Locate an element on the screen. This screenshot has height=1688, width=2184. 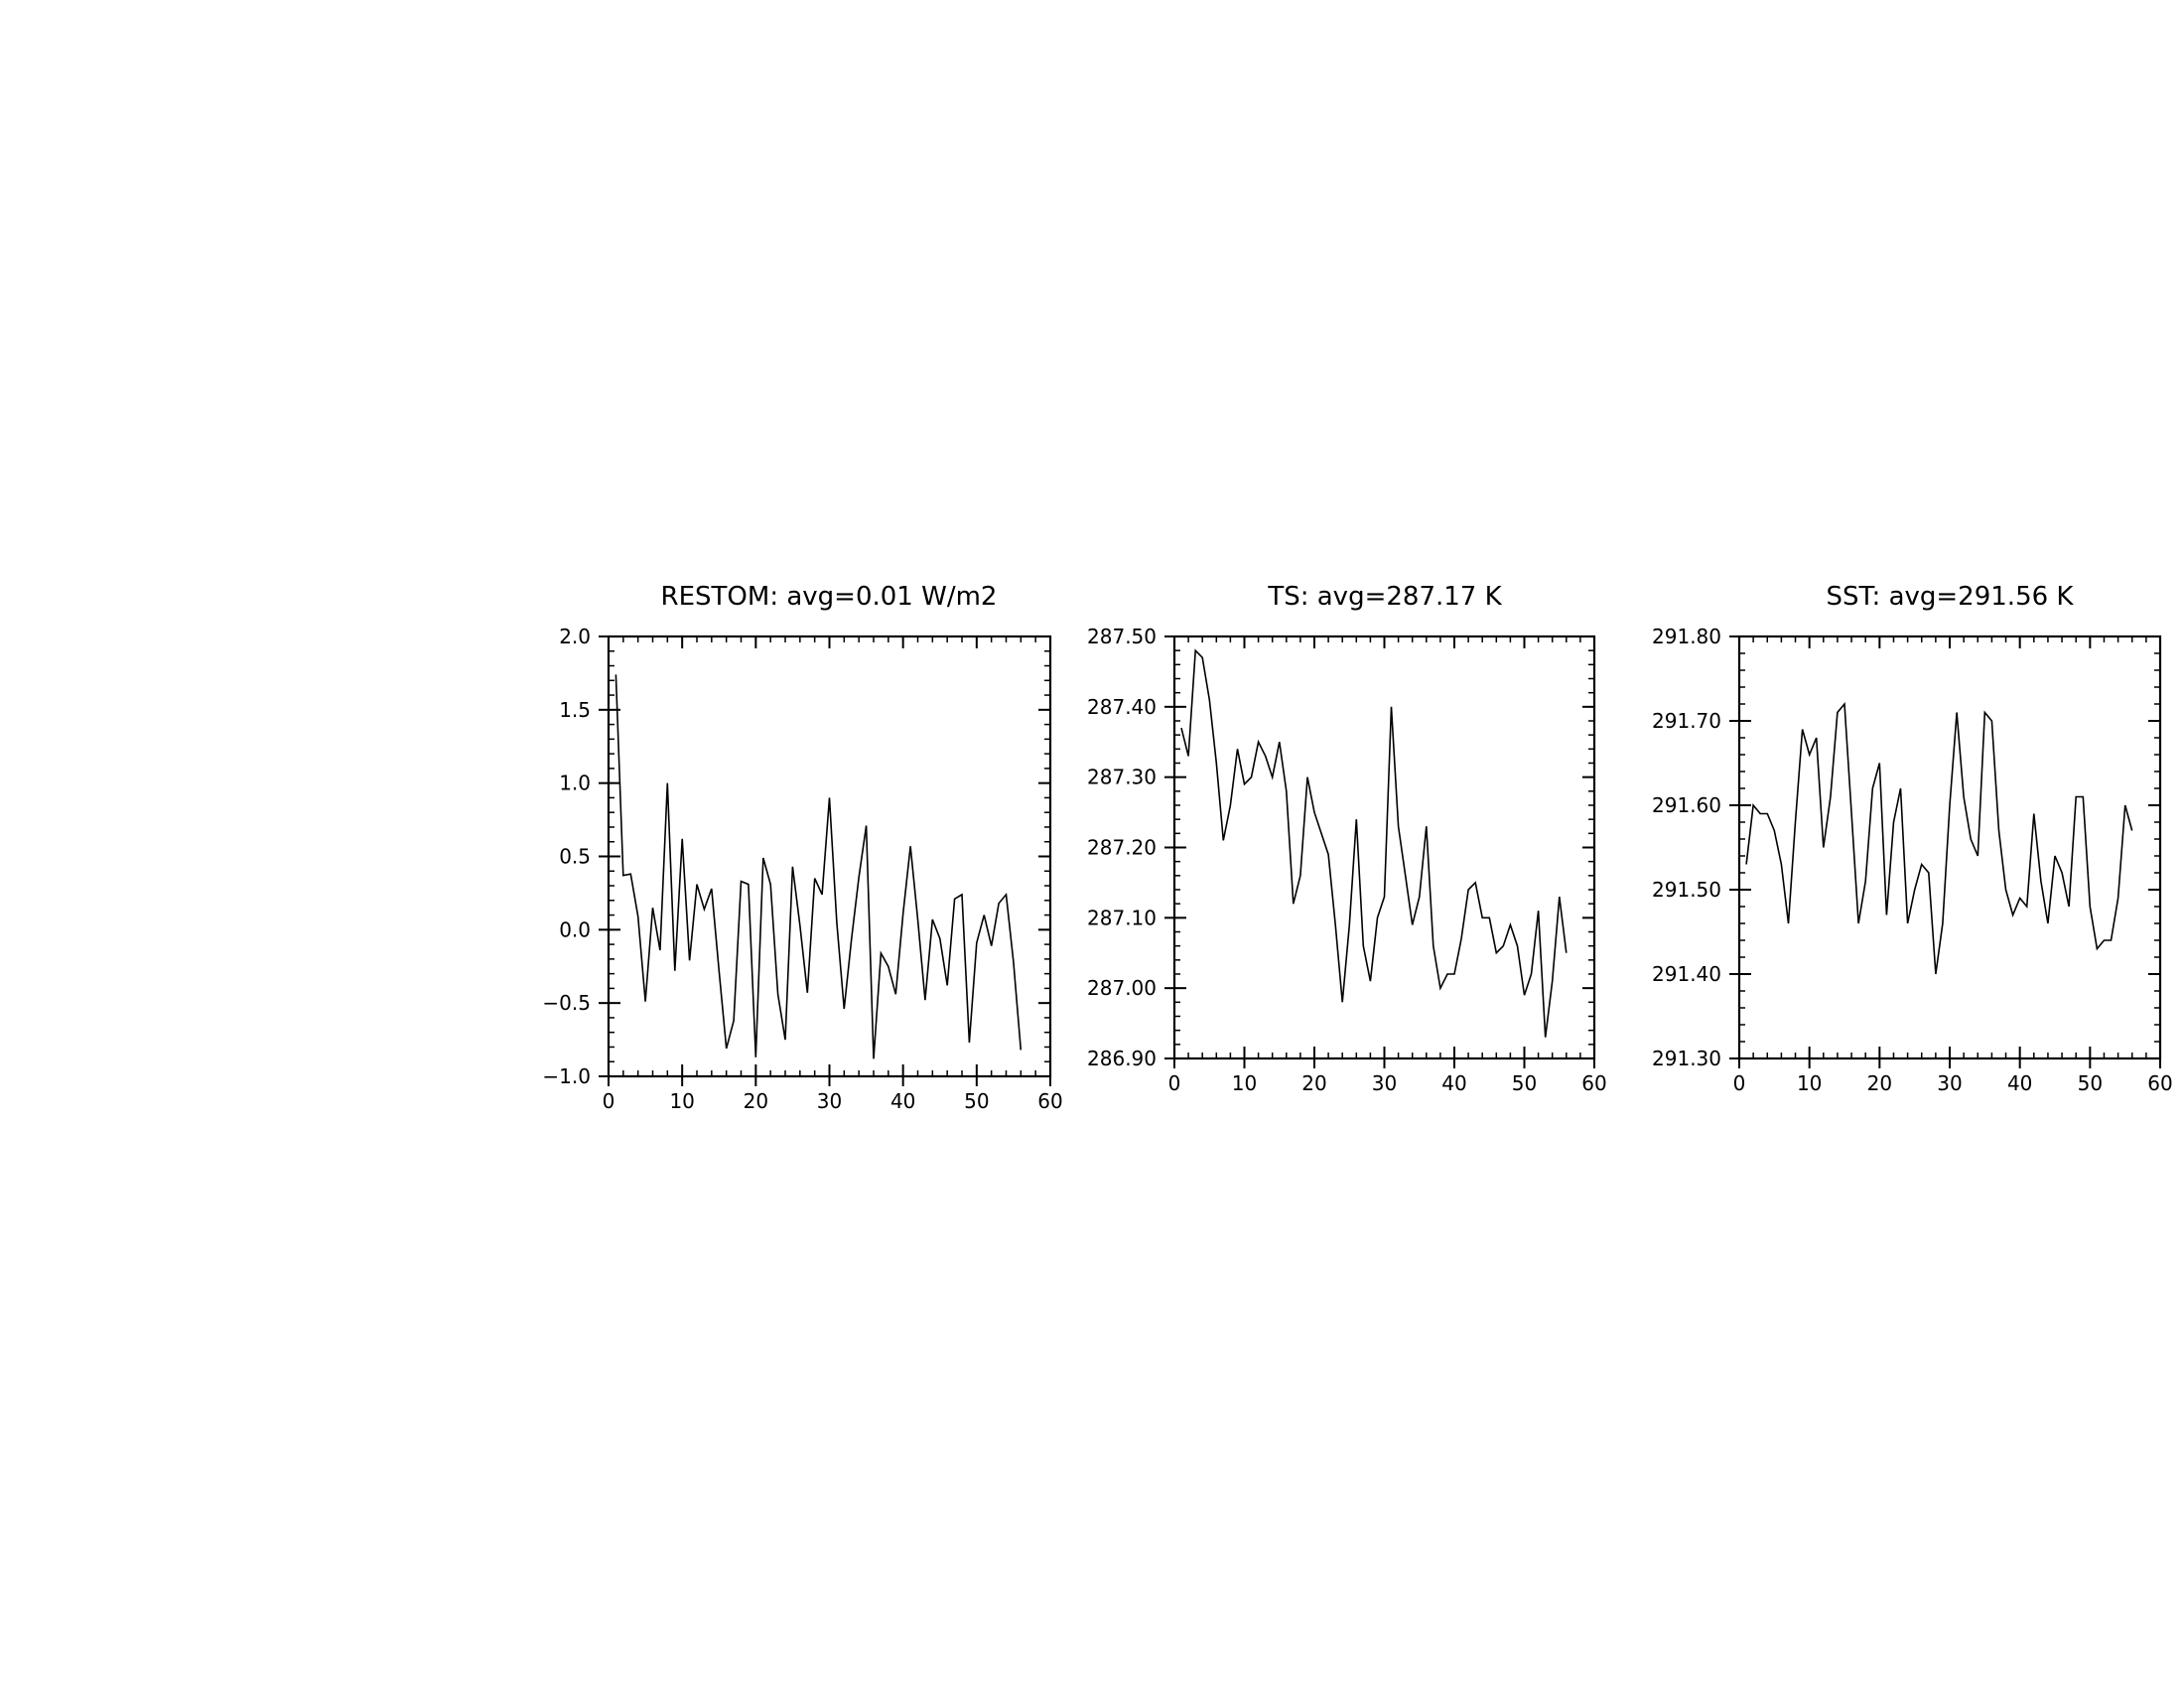
ts-y-tick-label: 287.50 is located at coordinates (1122, 636).